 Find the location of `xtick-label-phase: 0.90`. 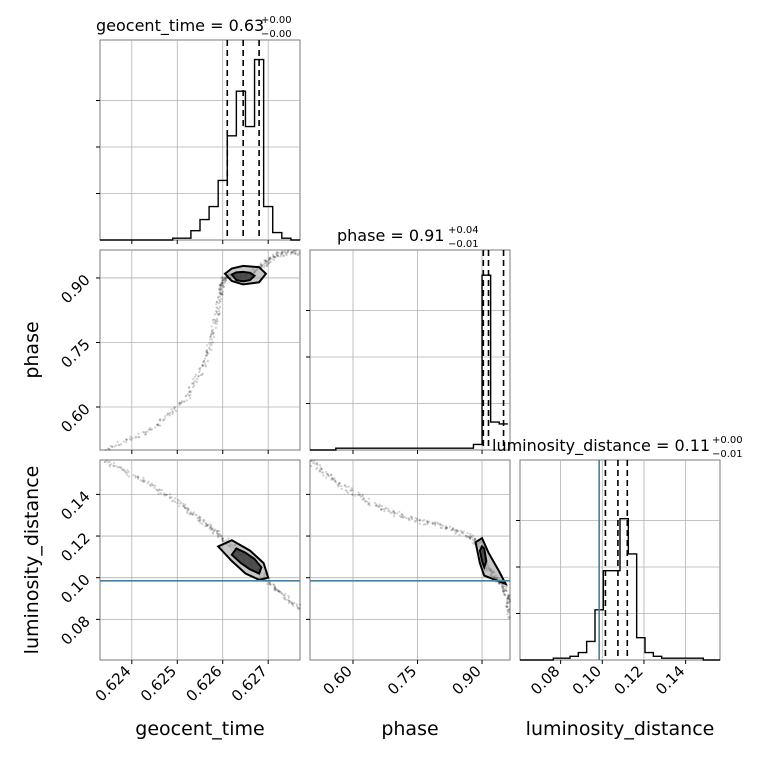

xtick-label-phase: 0.90 is located at coordinates (467, 680).